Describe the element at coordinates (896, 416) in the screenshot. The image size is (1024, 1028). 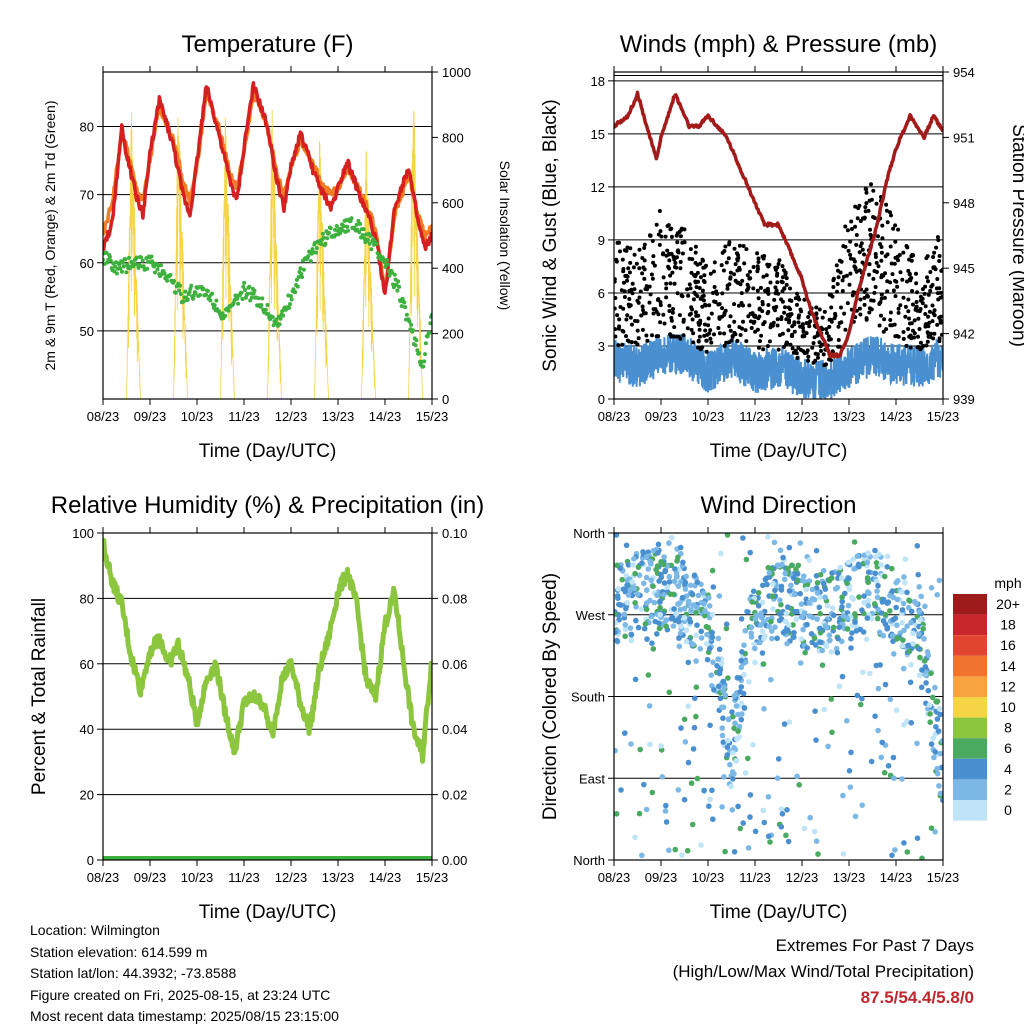
I see `x-tick-label: 14/23` at that location.